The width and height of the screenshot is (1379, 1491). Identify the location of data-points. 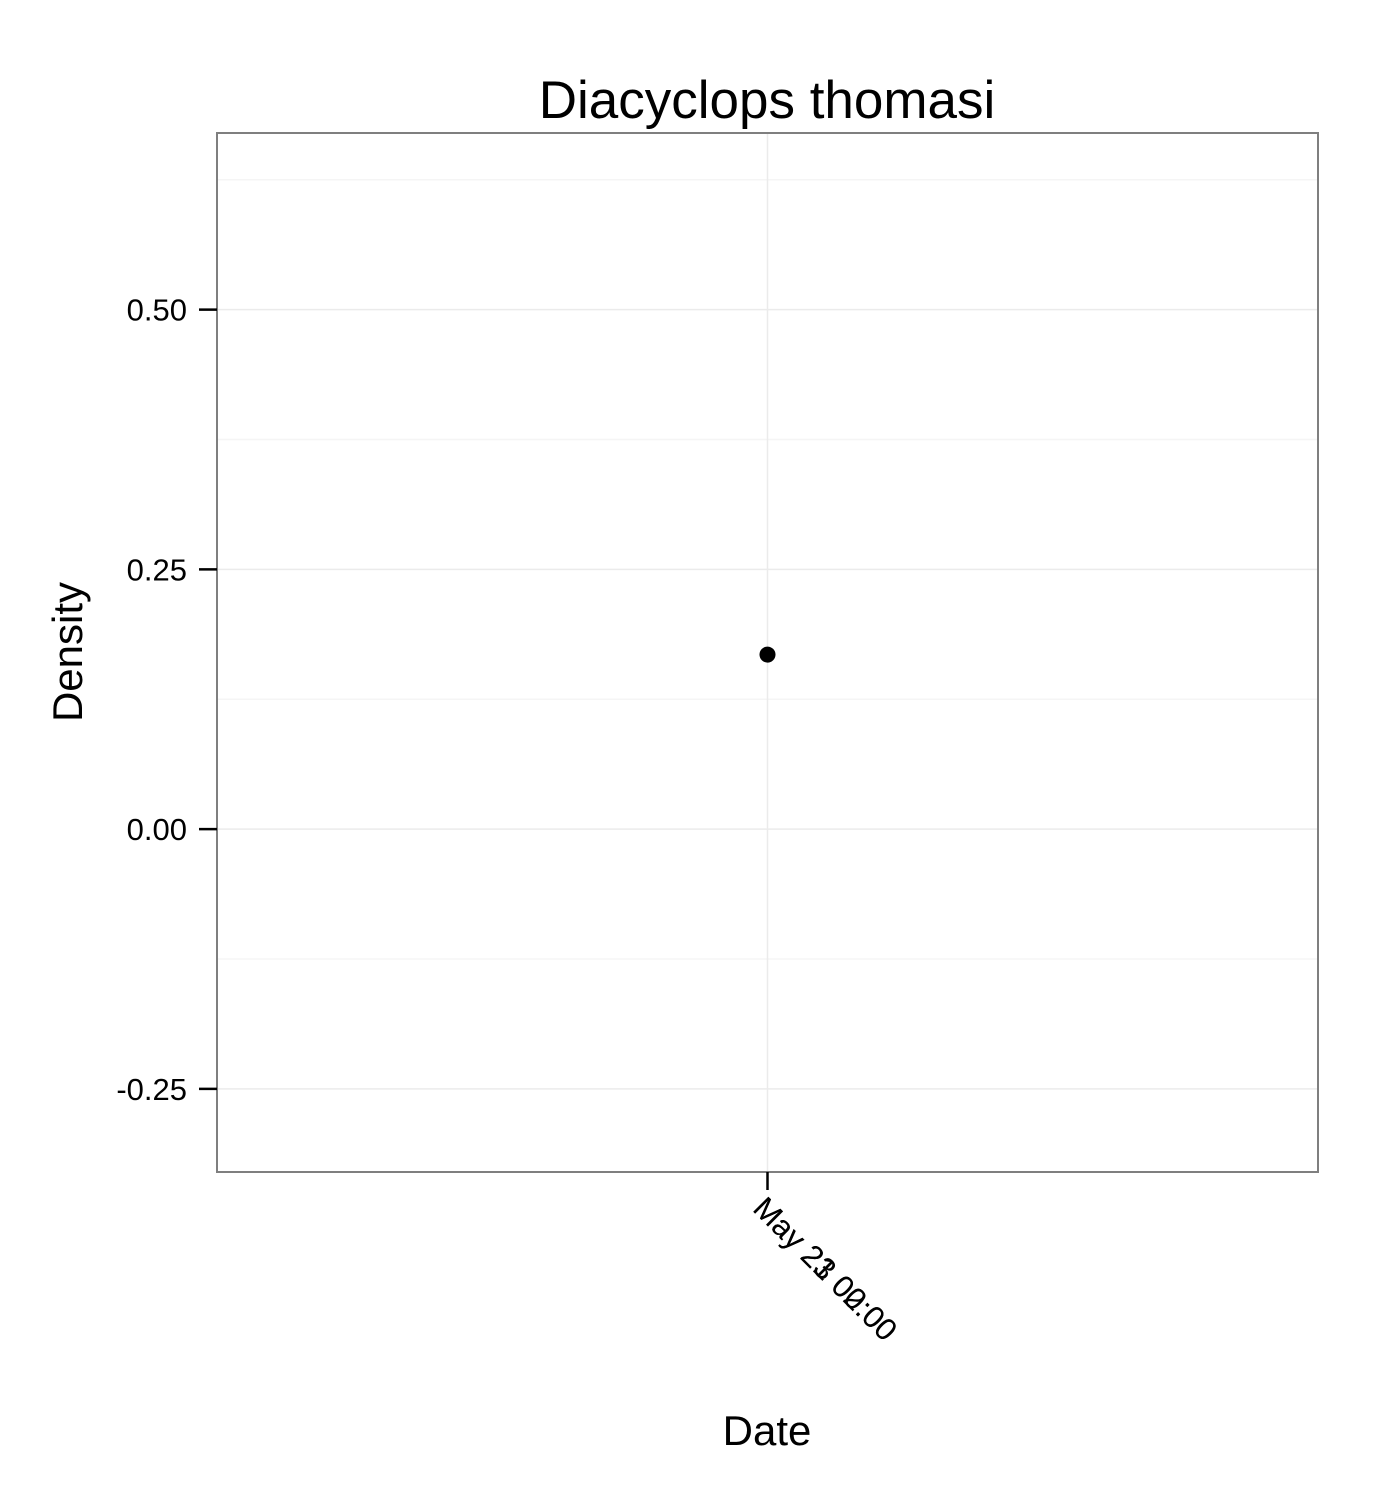
(767, 654).